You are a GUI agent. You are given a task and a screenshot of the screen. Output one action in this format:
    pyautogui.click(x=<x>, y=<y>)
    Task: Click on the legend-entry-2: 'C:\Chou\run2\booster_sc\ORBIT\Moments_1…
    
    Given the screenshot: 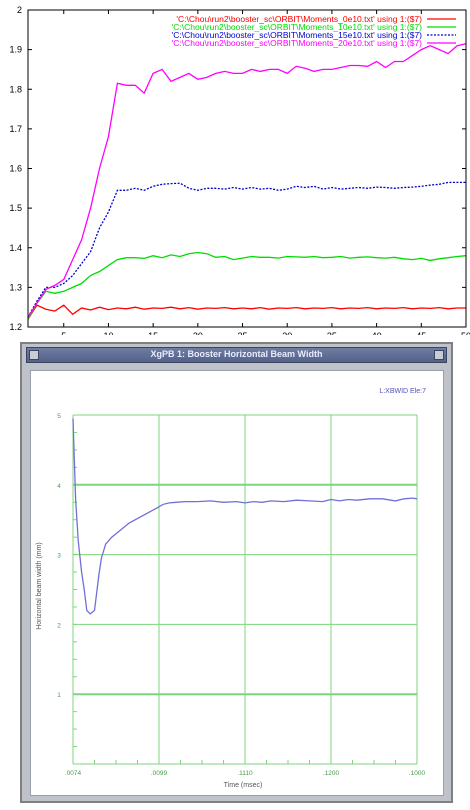 What is the action you would take?
    pyautogui.click(x=297, y=35)
    